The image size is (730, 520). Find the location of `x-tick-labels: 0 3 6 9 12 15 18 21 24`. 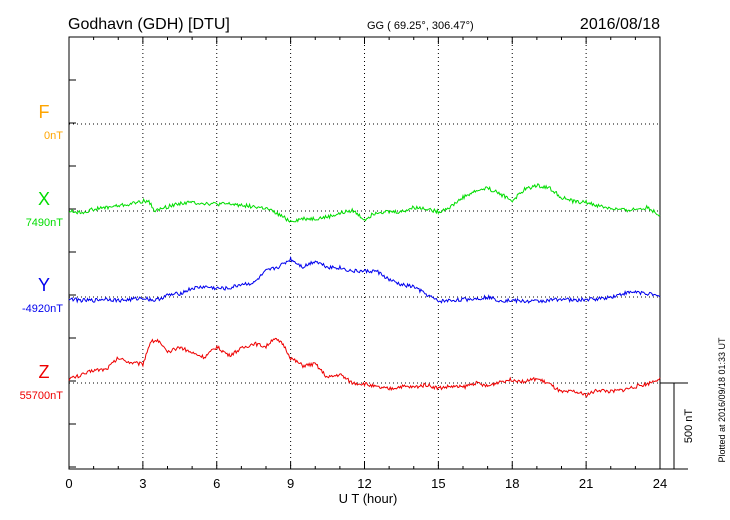

x-tick-labels: 0 3 6 9 12 15 18 21 24 is located at coordinates (366, 483).